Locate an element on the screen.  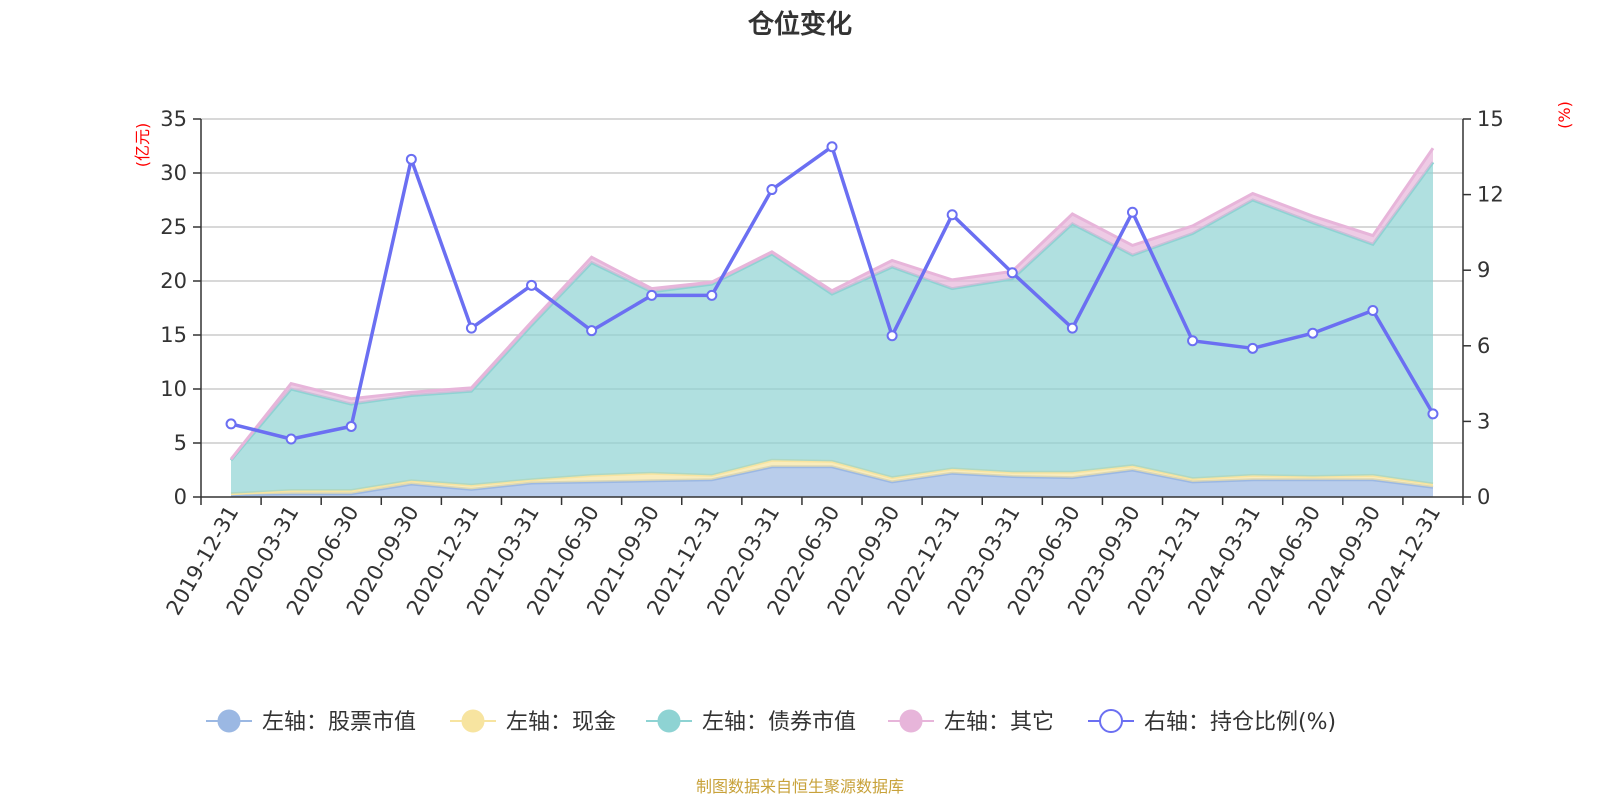
legend-item: 左轴：现金 is located at coordinates (533, 722).